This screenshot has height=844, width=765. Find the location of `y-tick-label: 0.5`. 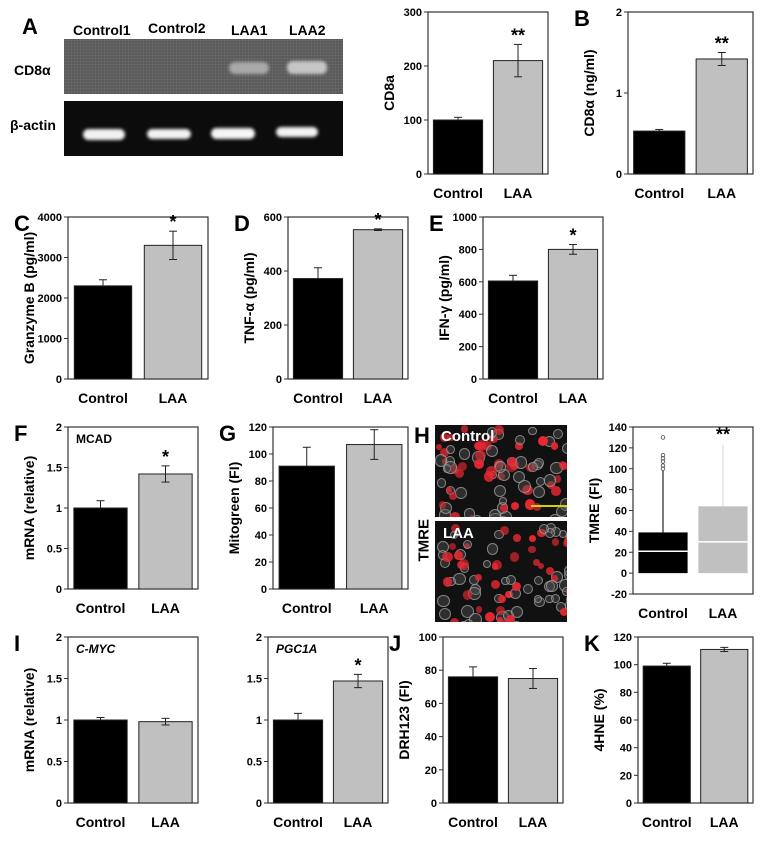

y-tick-label: 0.5 is located at coordinates (254, 763).